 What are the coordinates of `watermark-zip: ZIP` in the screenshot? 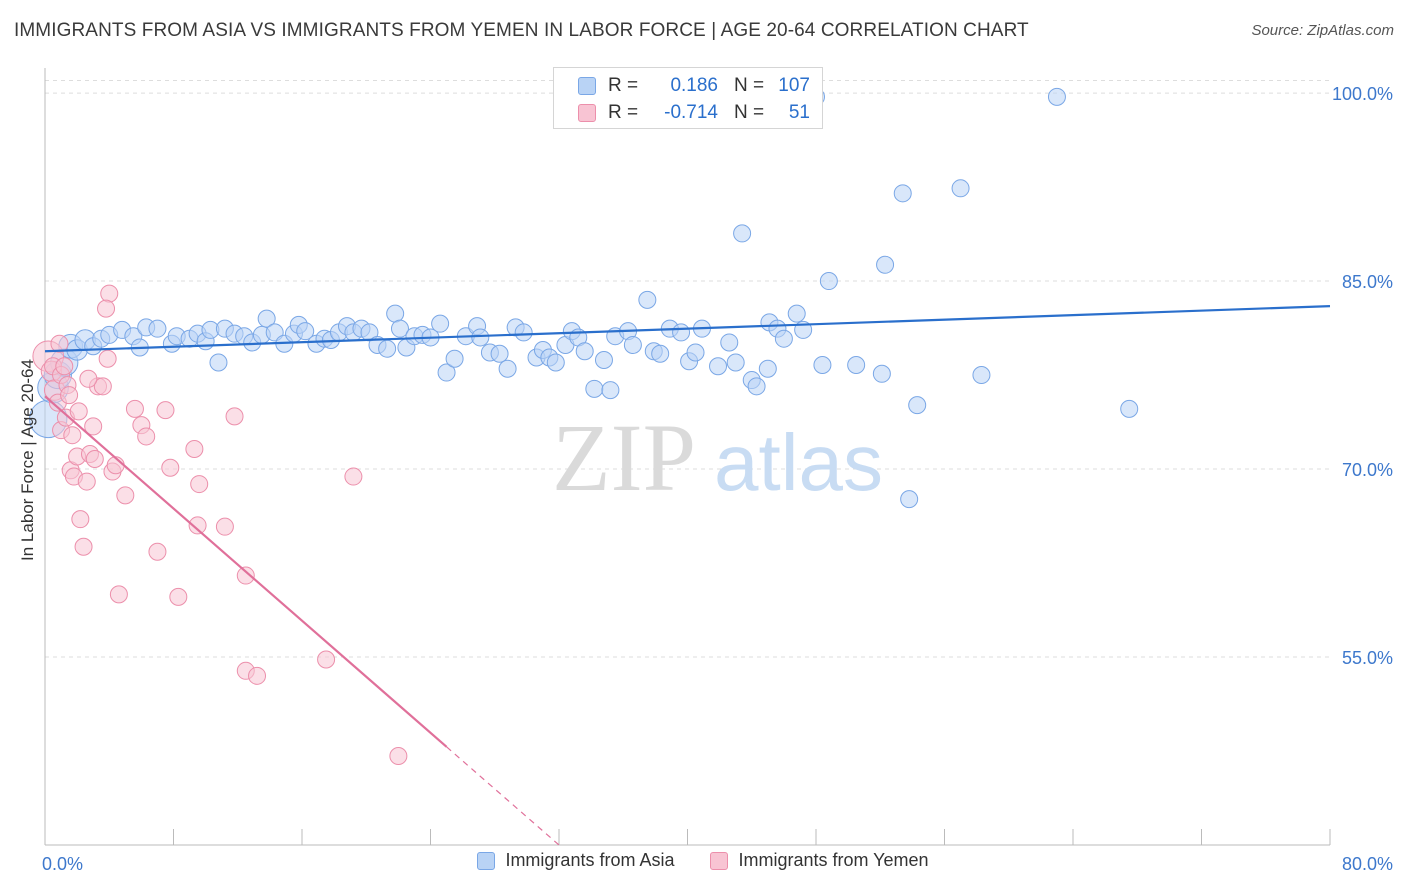 It's located at (624, 457).